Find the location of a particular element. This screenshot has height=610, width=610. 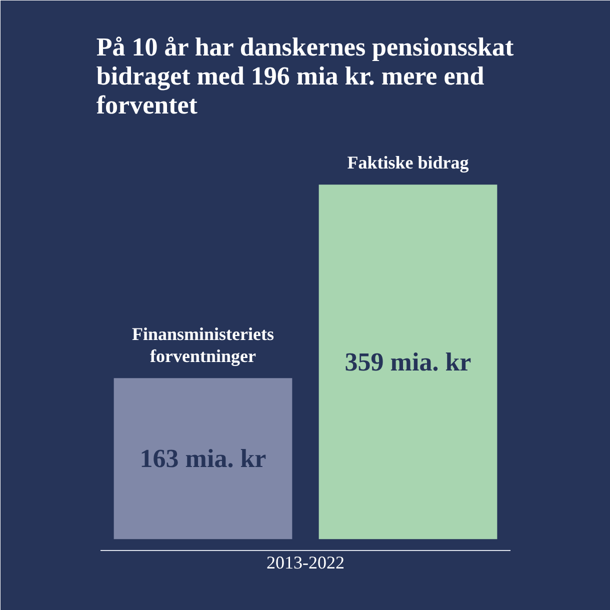

chart-title: På 10 år har danskernes pensionsskat bidraget med 196 mia kr. mere end forventet is located at coordinates (305, 76).